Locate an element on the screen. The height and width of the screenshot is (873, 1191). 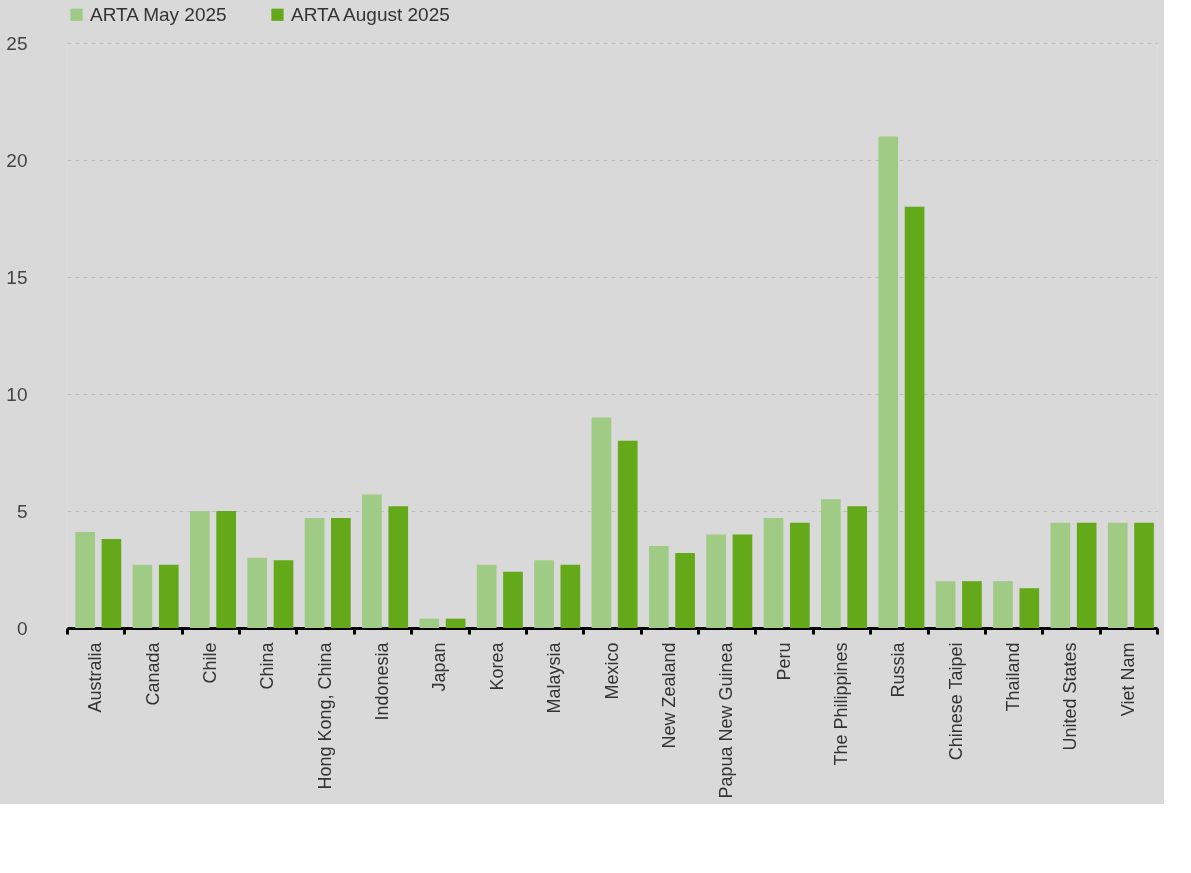
y-tick-label: 10 is located at coordinates (17, 394).